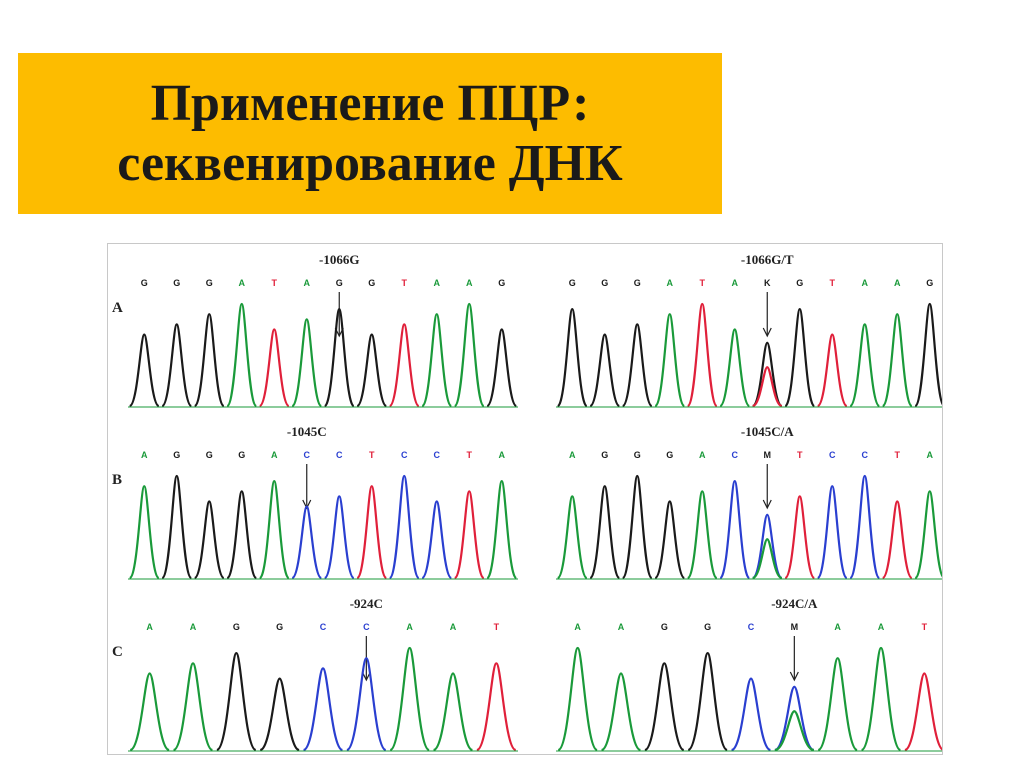  What do you see at coordinates (117, 652) in the screenshot?
I see `row-label-c: C` at bounding box center [117, 652].